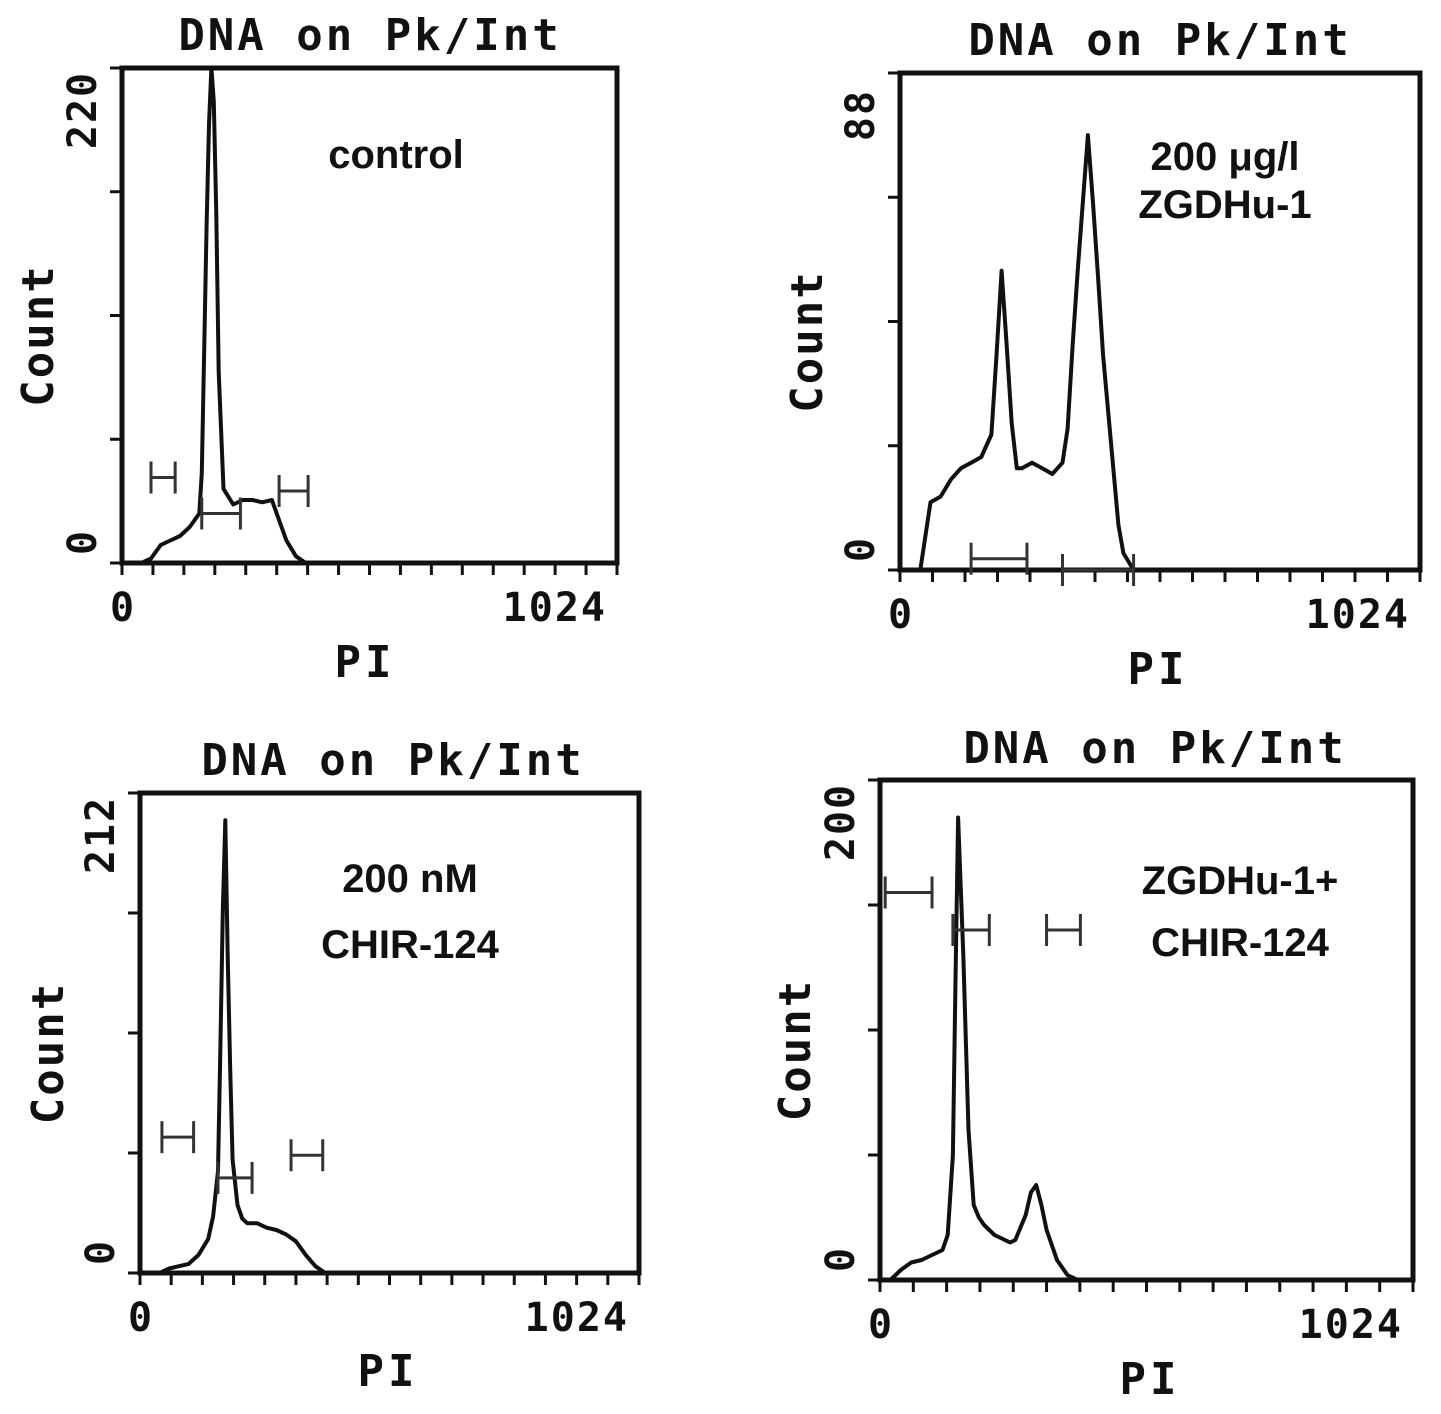 The height and width of the screenshot is (1414, 1441). Describe the element at coordinates (396, 155) in the screenshot. I see `condition-label: control` at that location.